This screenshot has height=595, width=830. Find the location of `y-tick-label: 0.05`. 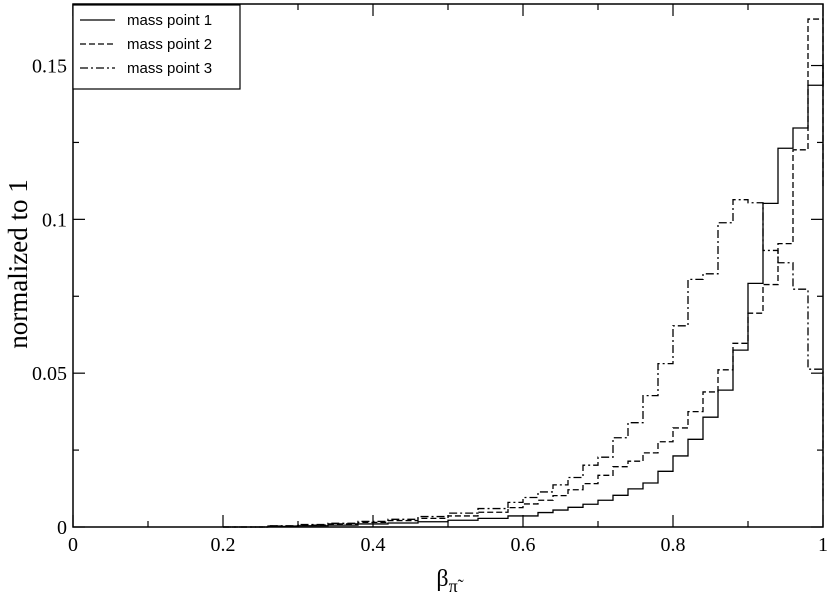

y-tick-label: 0.05 is located at coordinates (49, 374).